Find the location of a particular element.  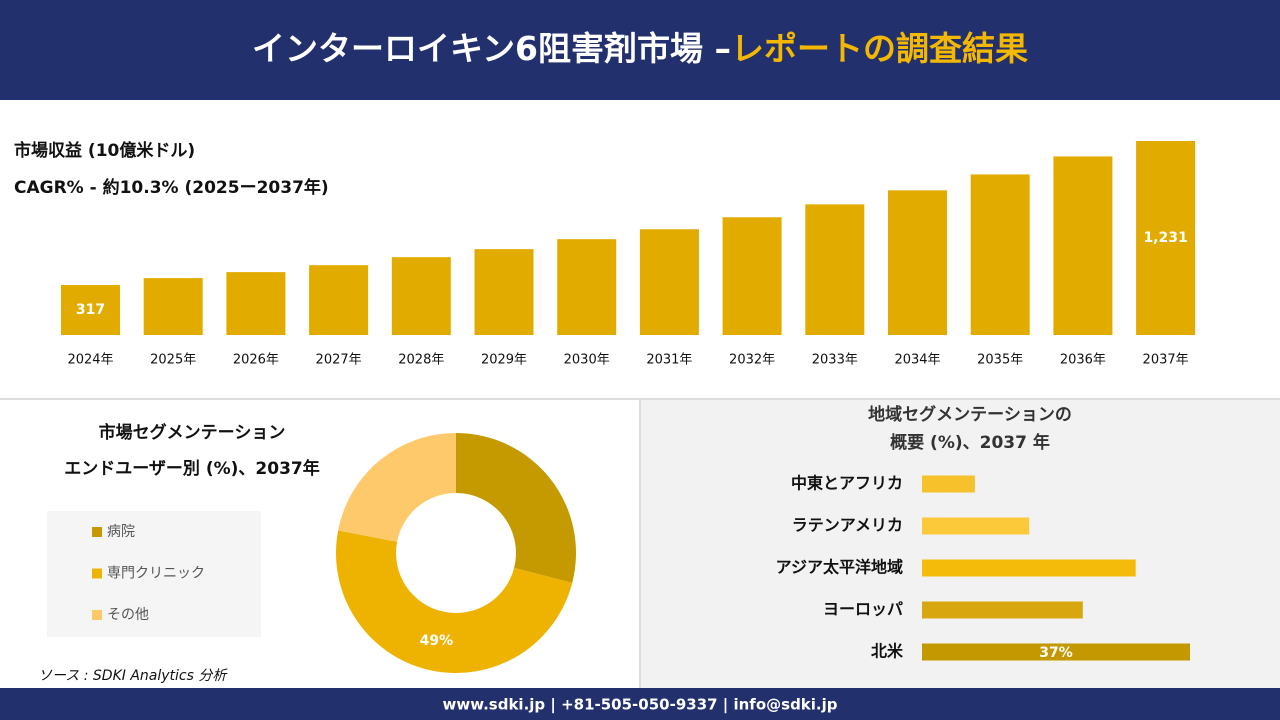

chart-title: エンドユーザー別 (%)、2037年 is located at coordinates (191, 468).